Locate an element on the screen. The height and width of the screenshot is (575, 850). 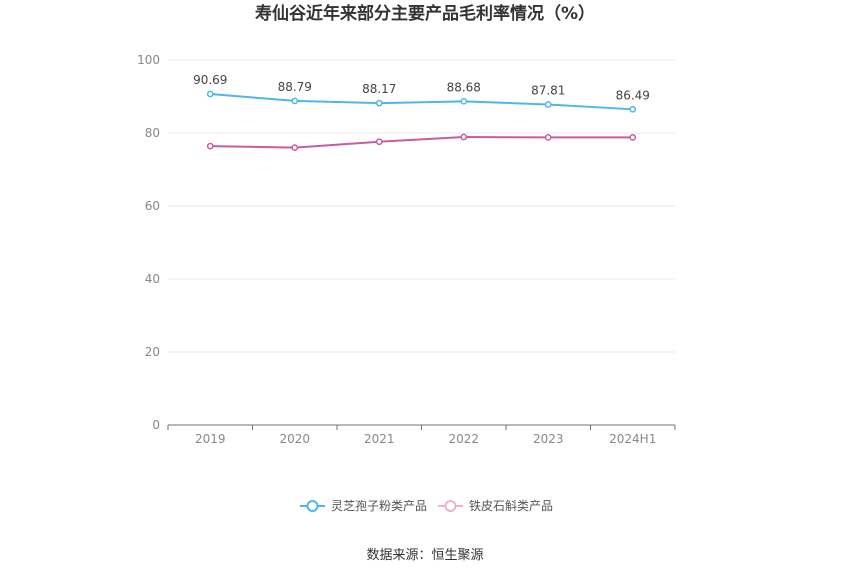
data-label: 87.81 is located at coordinates (548, 90).